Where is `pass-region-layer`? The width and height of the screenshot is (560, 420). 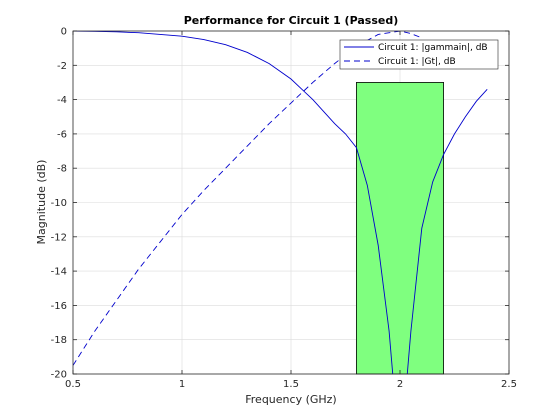 pass-region-layer is located at coordinates (399, 228).